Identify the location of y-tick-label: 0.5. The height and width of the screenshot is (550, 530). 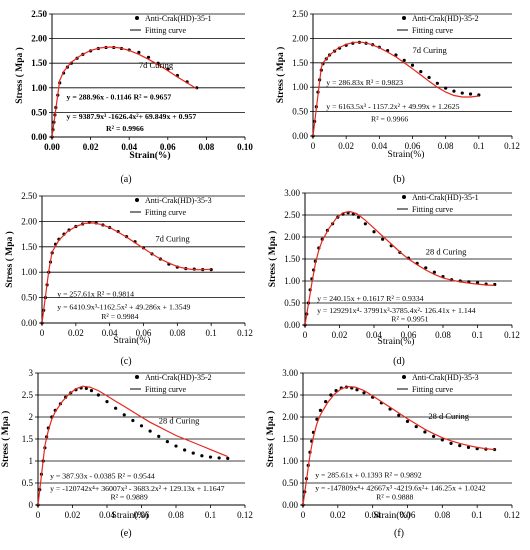
(28, 483).